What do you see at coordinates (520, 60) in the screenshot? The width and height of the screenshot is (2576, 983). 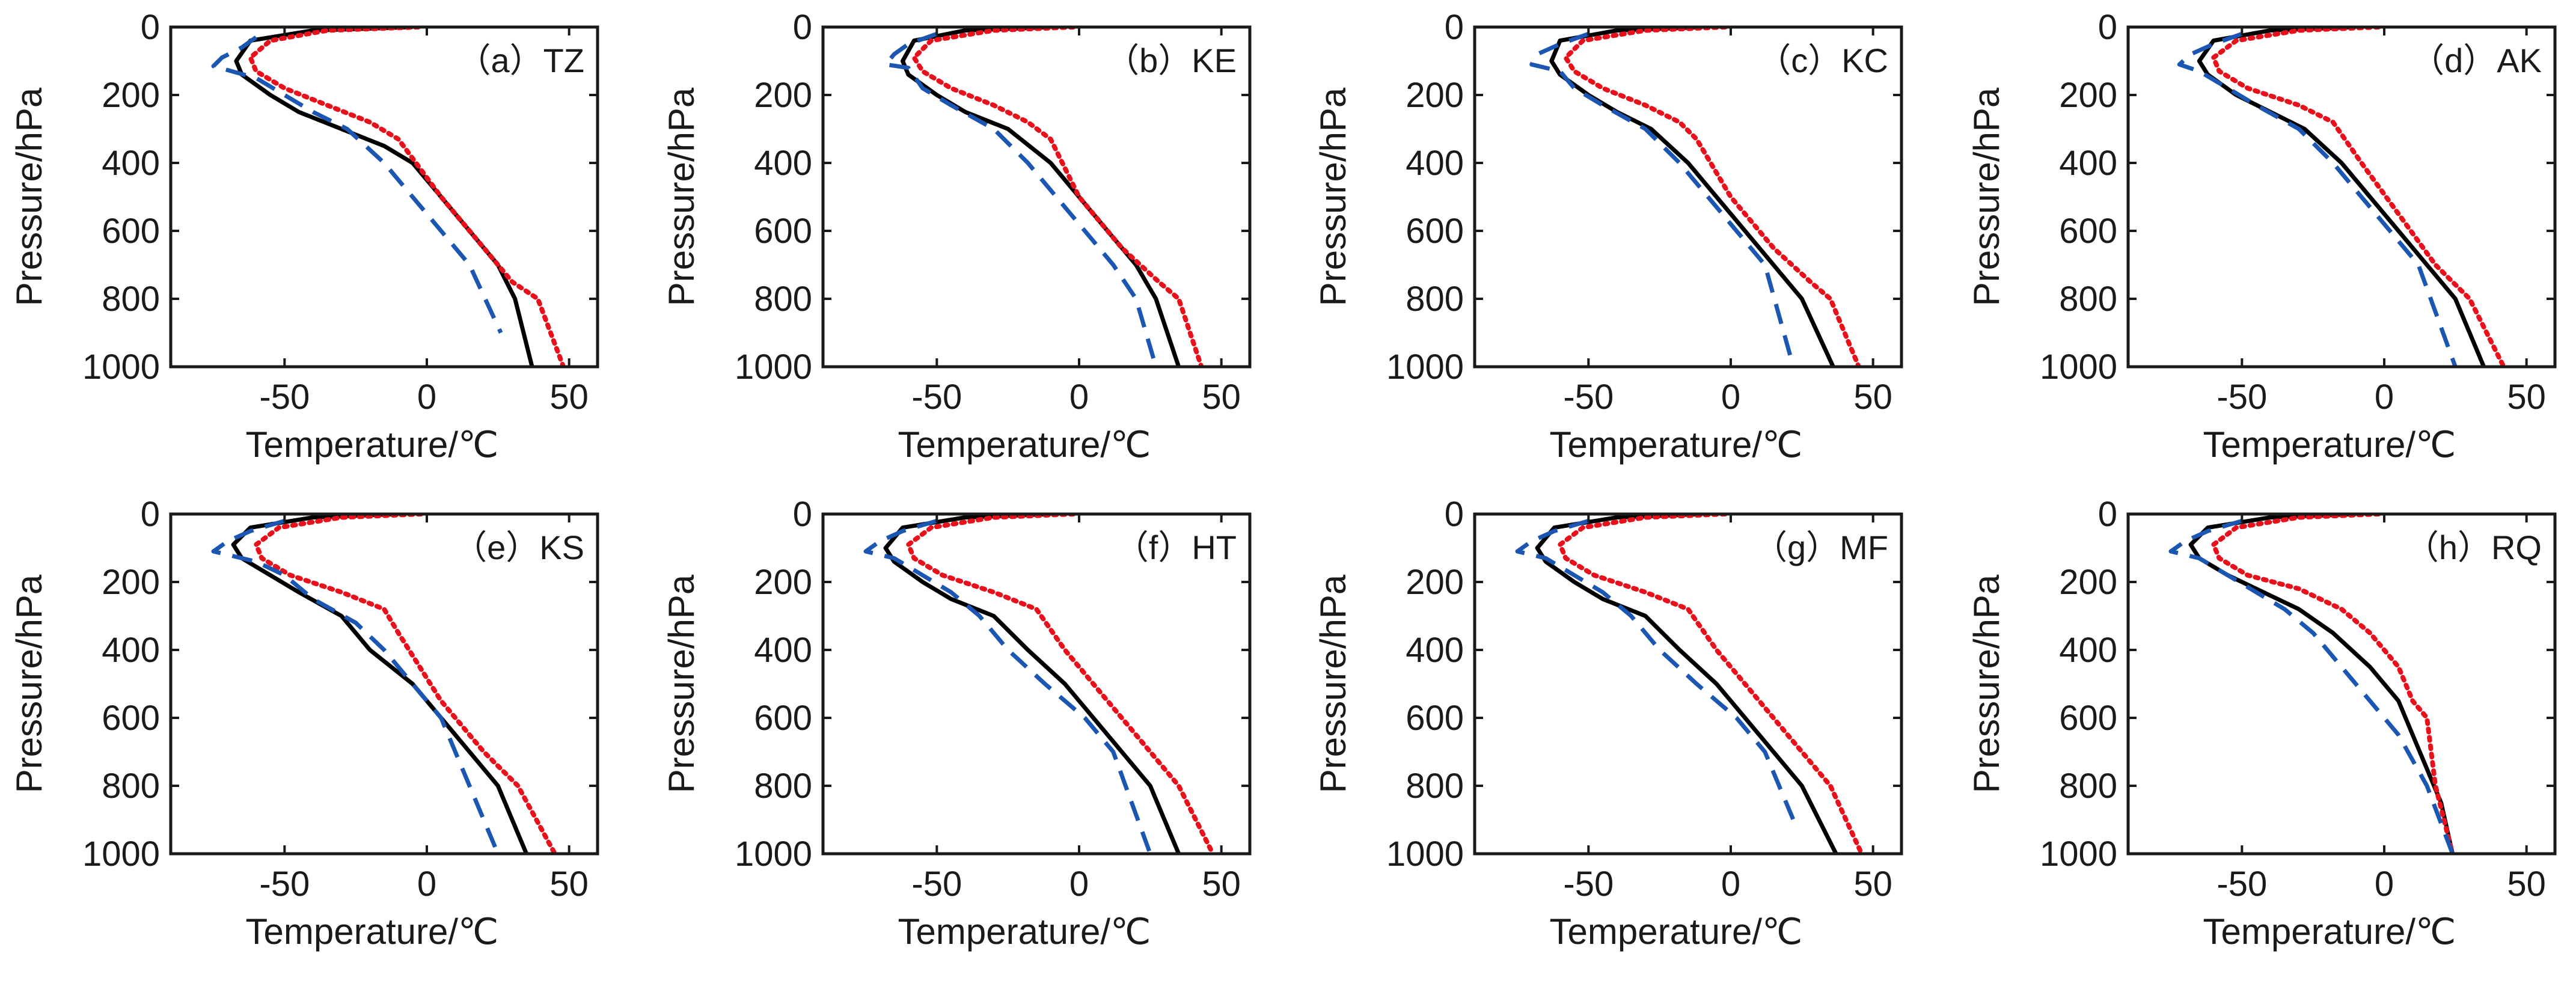 I see `panel-label: （a）TZ` at bounding box center [520, 60].